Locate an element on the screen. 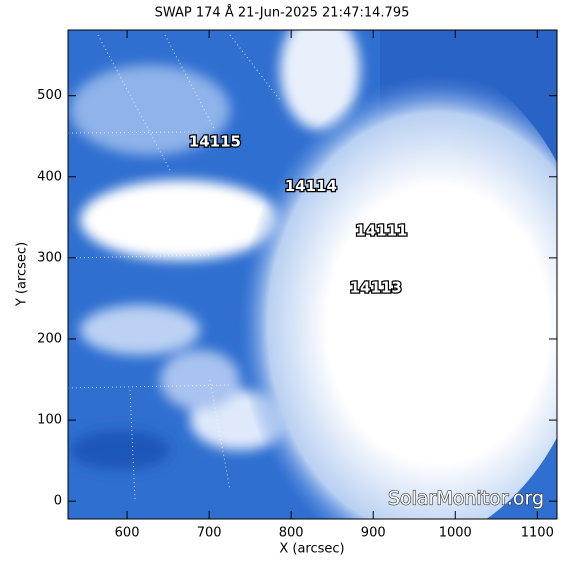 This screenshot has width=564, height=568. x-tick-label: 1000 is located at coordinates (455, 533).